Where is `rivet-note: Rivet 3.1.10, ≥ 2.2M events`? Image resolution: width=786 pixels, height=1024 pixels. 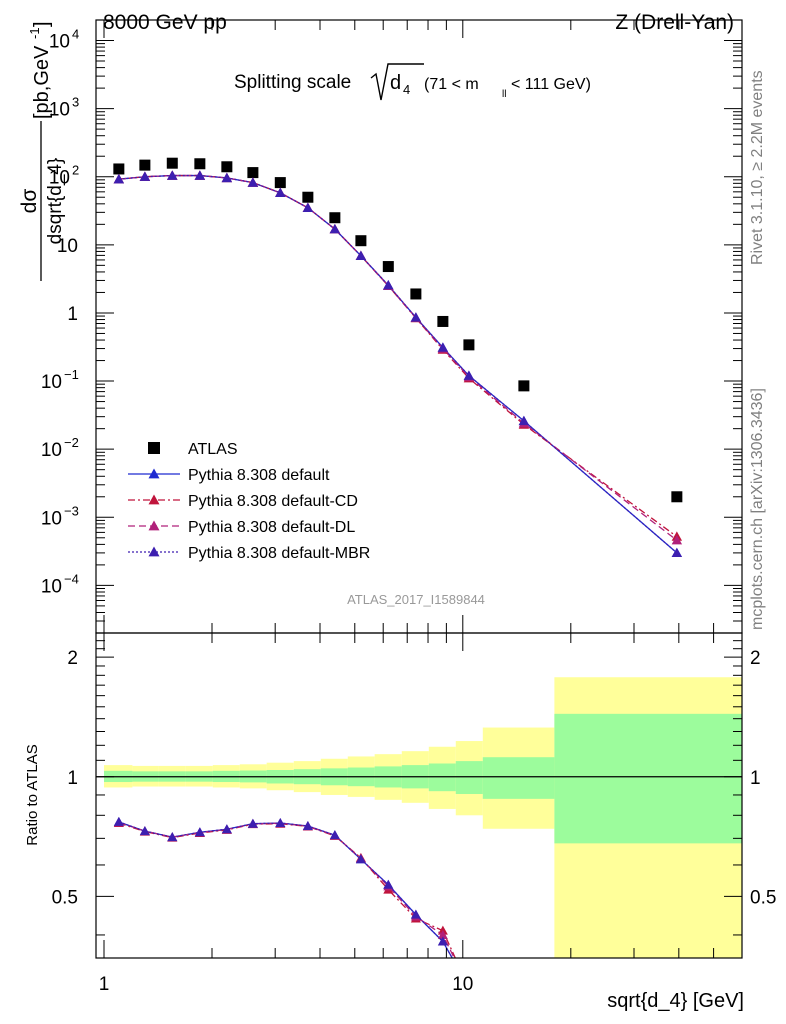 rivet-note: Rivet 3.1.10, ≥ 2.2M events is located at coordinates (757, 167).